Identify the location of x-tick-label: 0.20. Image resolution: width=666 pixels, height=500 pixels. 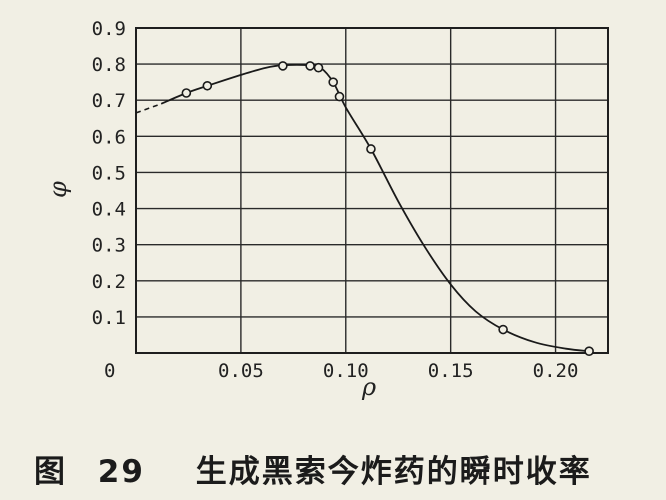
(556, 371).